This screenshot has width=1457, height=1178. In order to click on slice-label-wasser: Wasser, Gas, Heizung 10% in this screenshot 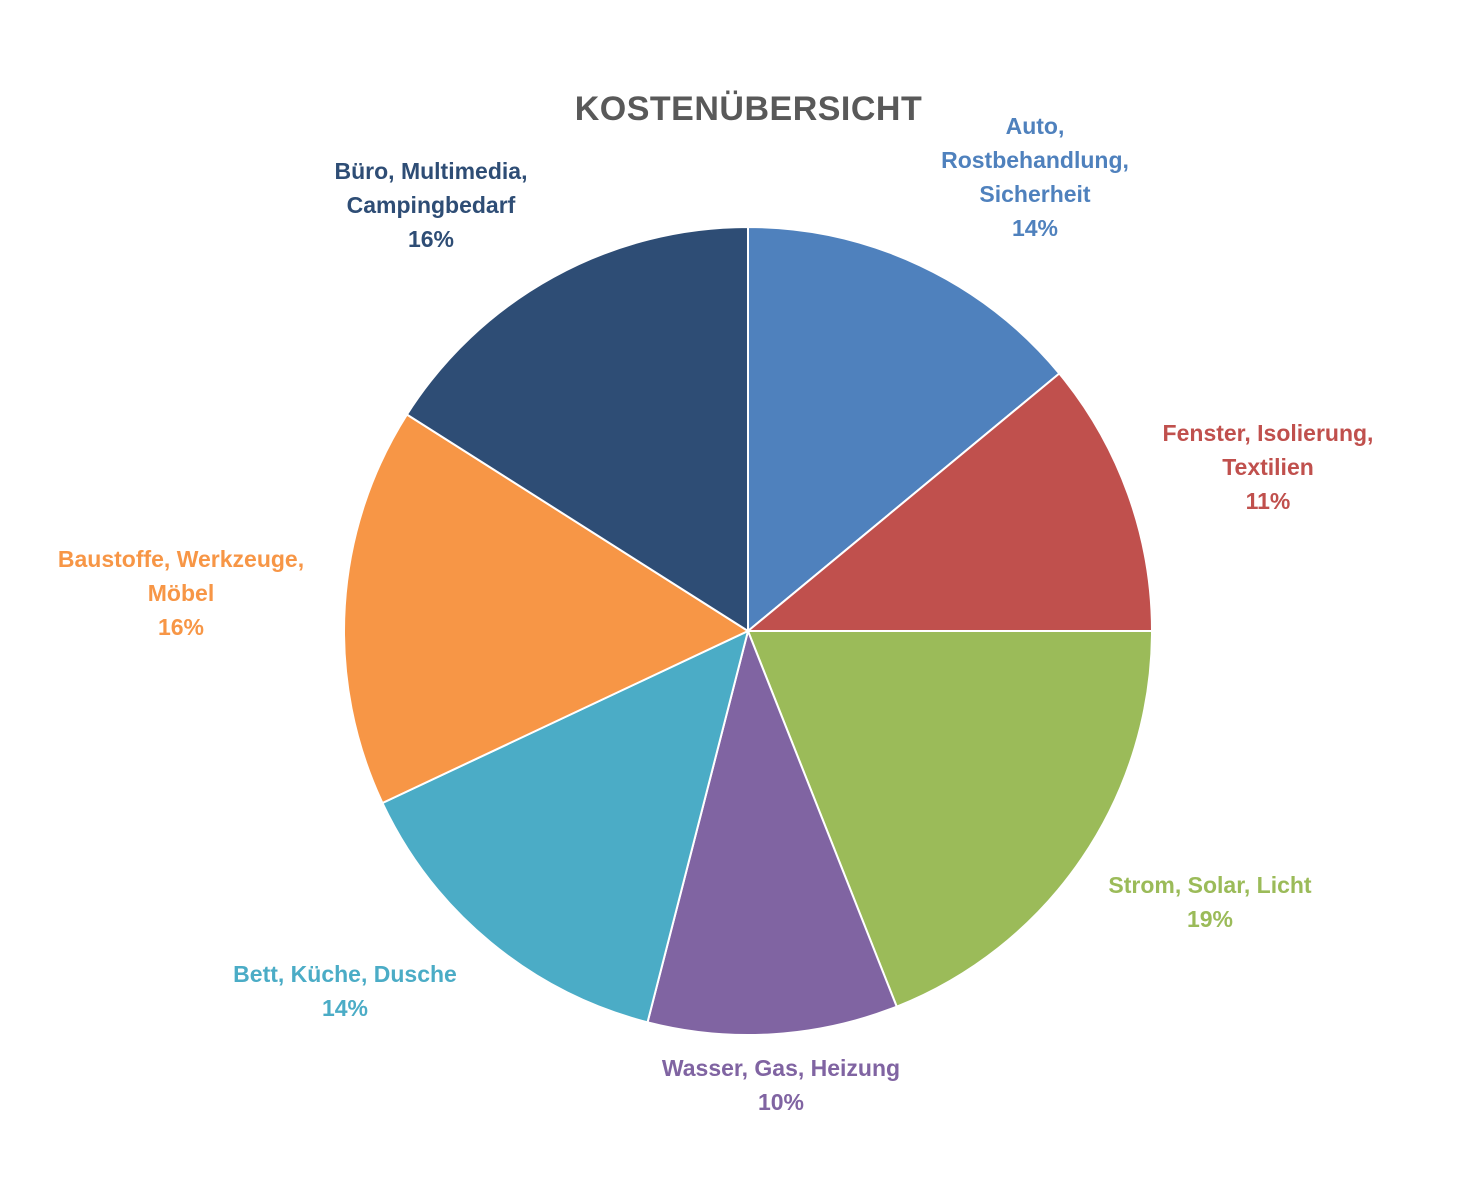, I will do `click(781, 1085)`.